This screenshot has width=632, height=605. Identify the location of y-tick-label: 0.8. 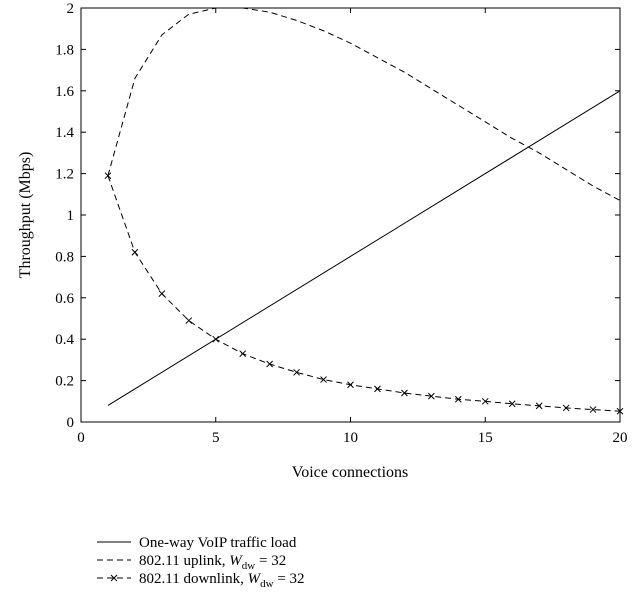
(64, 257).